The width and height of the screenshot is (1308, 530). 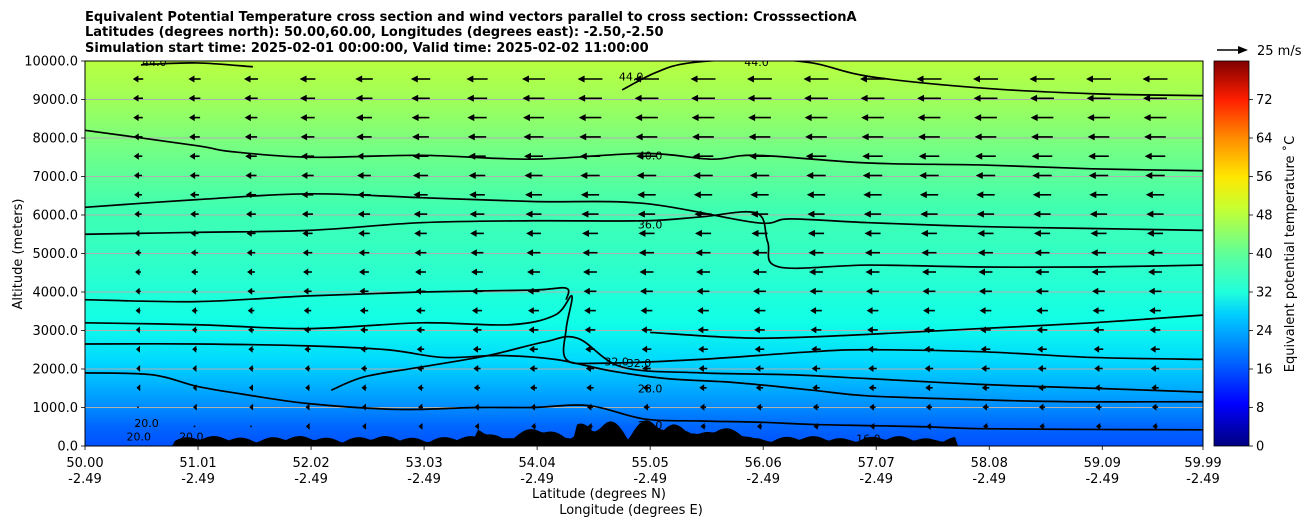 I want to click on colorbar-tick-label: 16, so click(x=1264, y=370).